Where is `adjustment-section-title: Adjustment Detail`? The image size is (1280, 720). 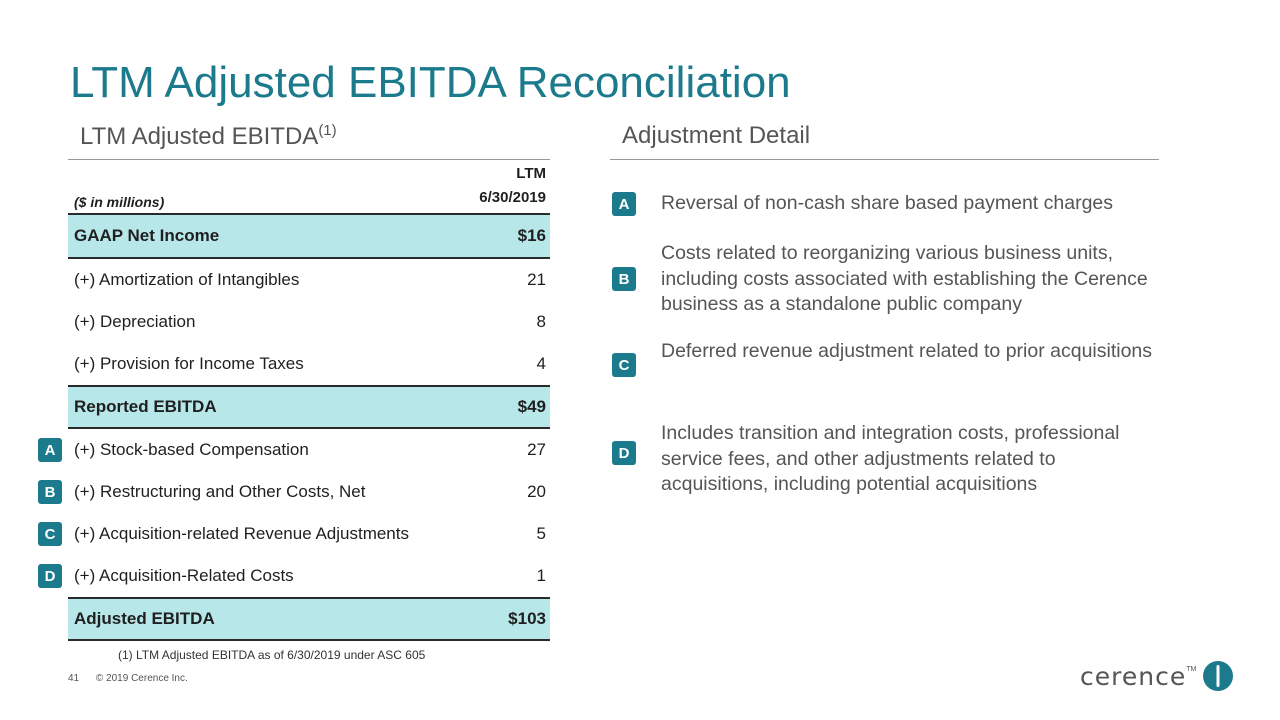 adjustment-section-title: Adjustment Detail is located at coordinates (716, 135).